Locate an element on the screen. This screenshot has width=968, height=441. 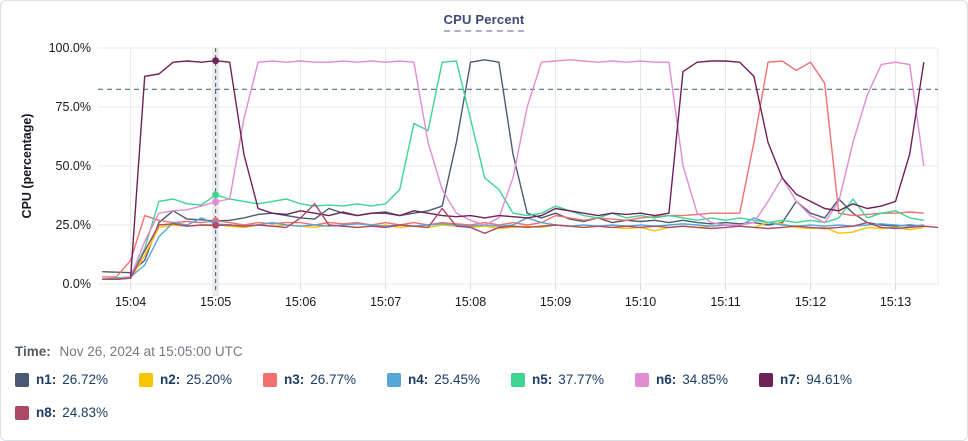
x-tick-label: 15:09 is located at coordinates (555, 302).